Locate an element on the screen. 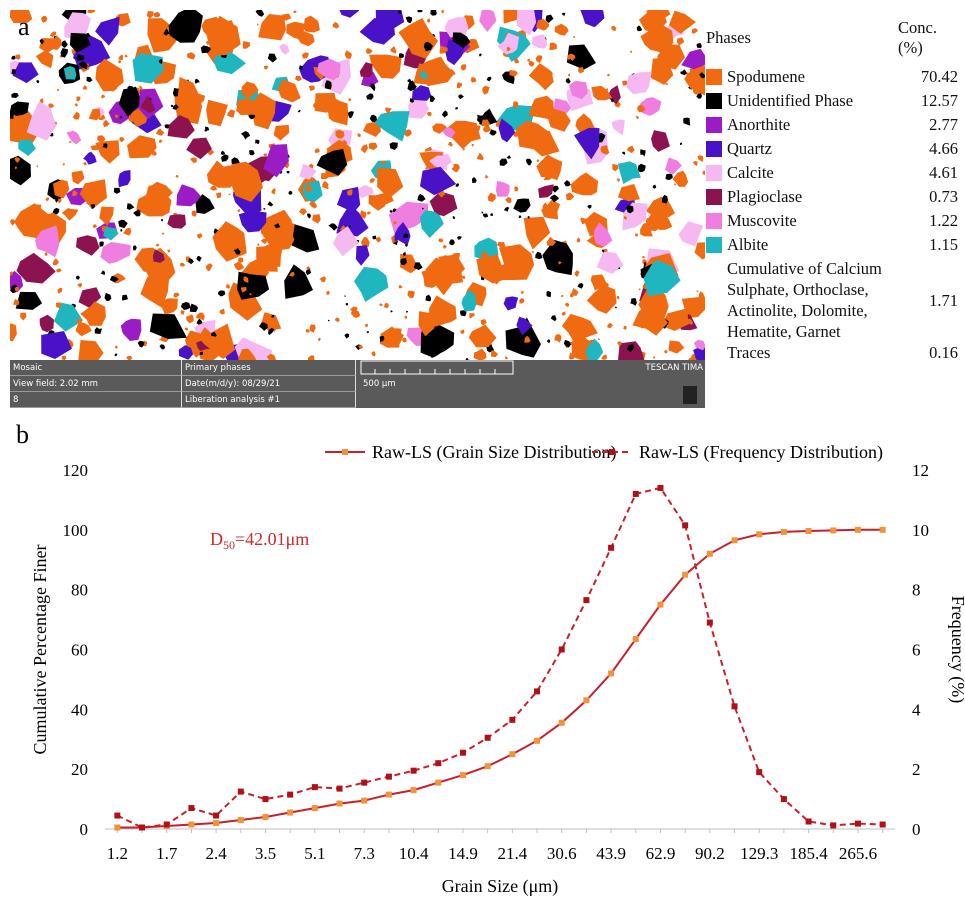 Image resolution: width=965 pixels, height=900 pixels. swatch is located at coordinates (714, 173).